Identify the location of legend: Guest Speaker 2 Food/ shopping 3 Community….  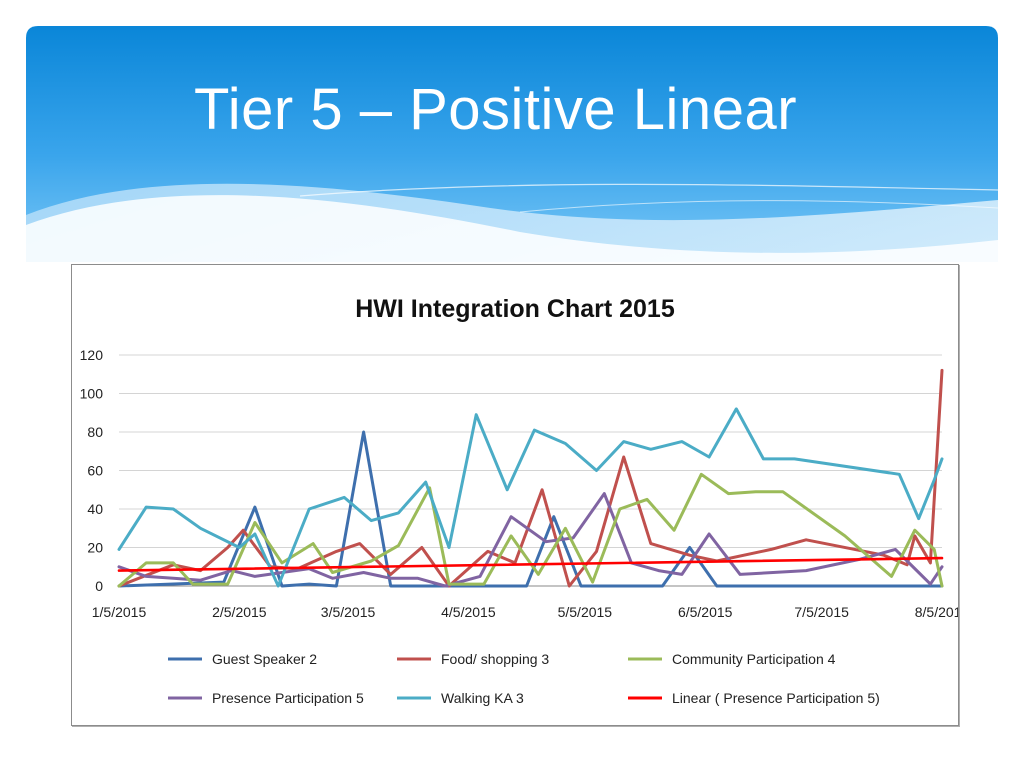
(524, 678).